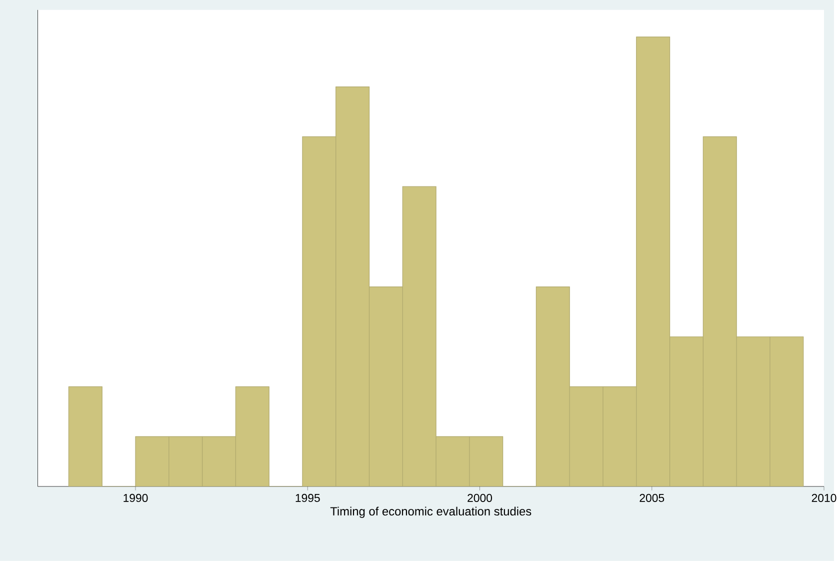 Image resolution: width=840 pixels, height=561 pixels. Describe the element at coordinates (824, 498) in the screenshot. I see `x-tick-label: 2010` at that location.